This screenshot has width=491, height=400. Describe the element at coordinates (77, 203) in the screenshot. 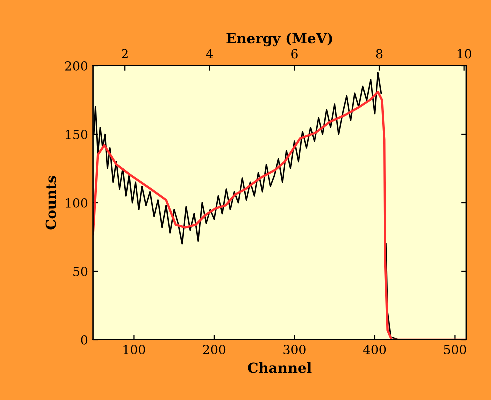

I see `y-tick-label: 100` at that location.